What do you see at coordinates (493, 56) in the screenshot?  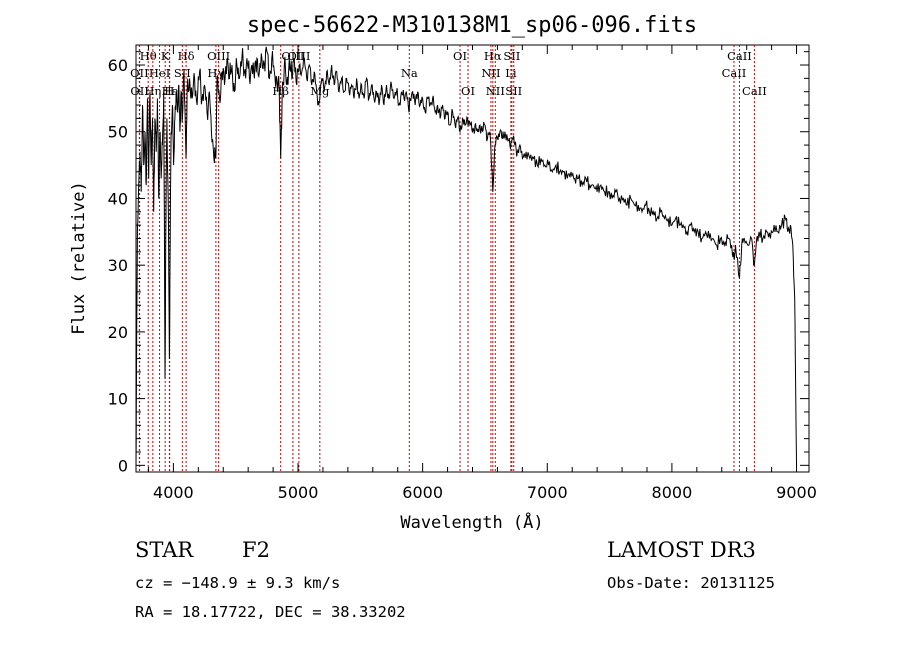 I see `line-marker-label: Hα` at bounding box center [493, 56].